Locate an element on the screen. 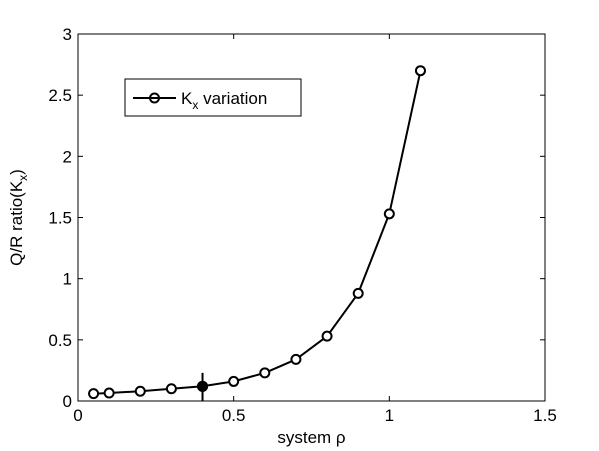 The width and height of the screenshot is (599, 451). highlight-point is located at coordinates (203, 386).